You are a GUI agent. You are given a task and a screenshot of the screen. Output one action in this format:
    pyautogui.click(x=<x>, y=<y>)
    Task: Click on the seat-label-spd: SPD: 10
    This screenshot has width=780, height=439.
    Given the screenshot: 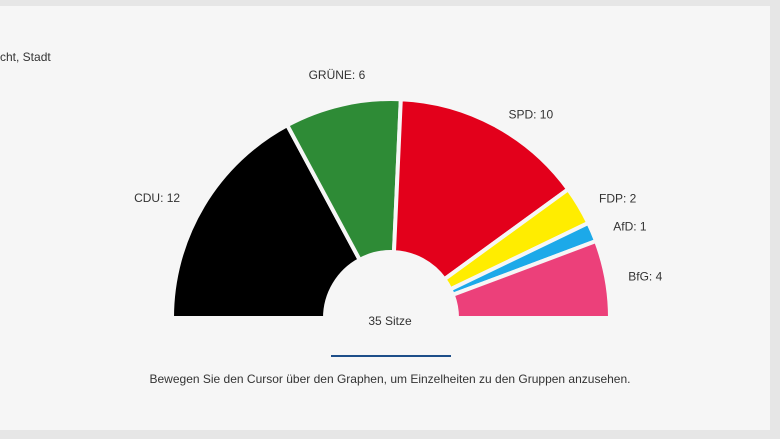 What is the action you would take?
    pyautogui.click(x=530, y=115)
    